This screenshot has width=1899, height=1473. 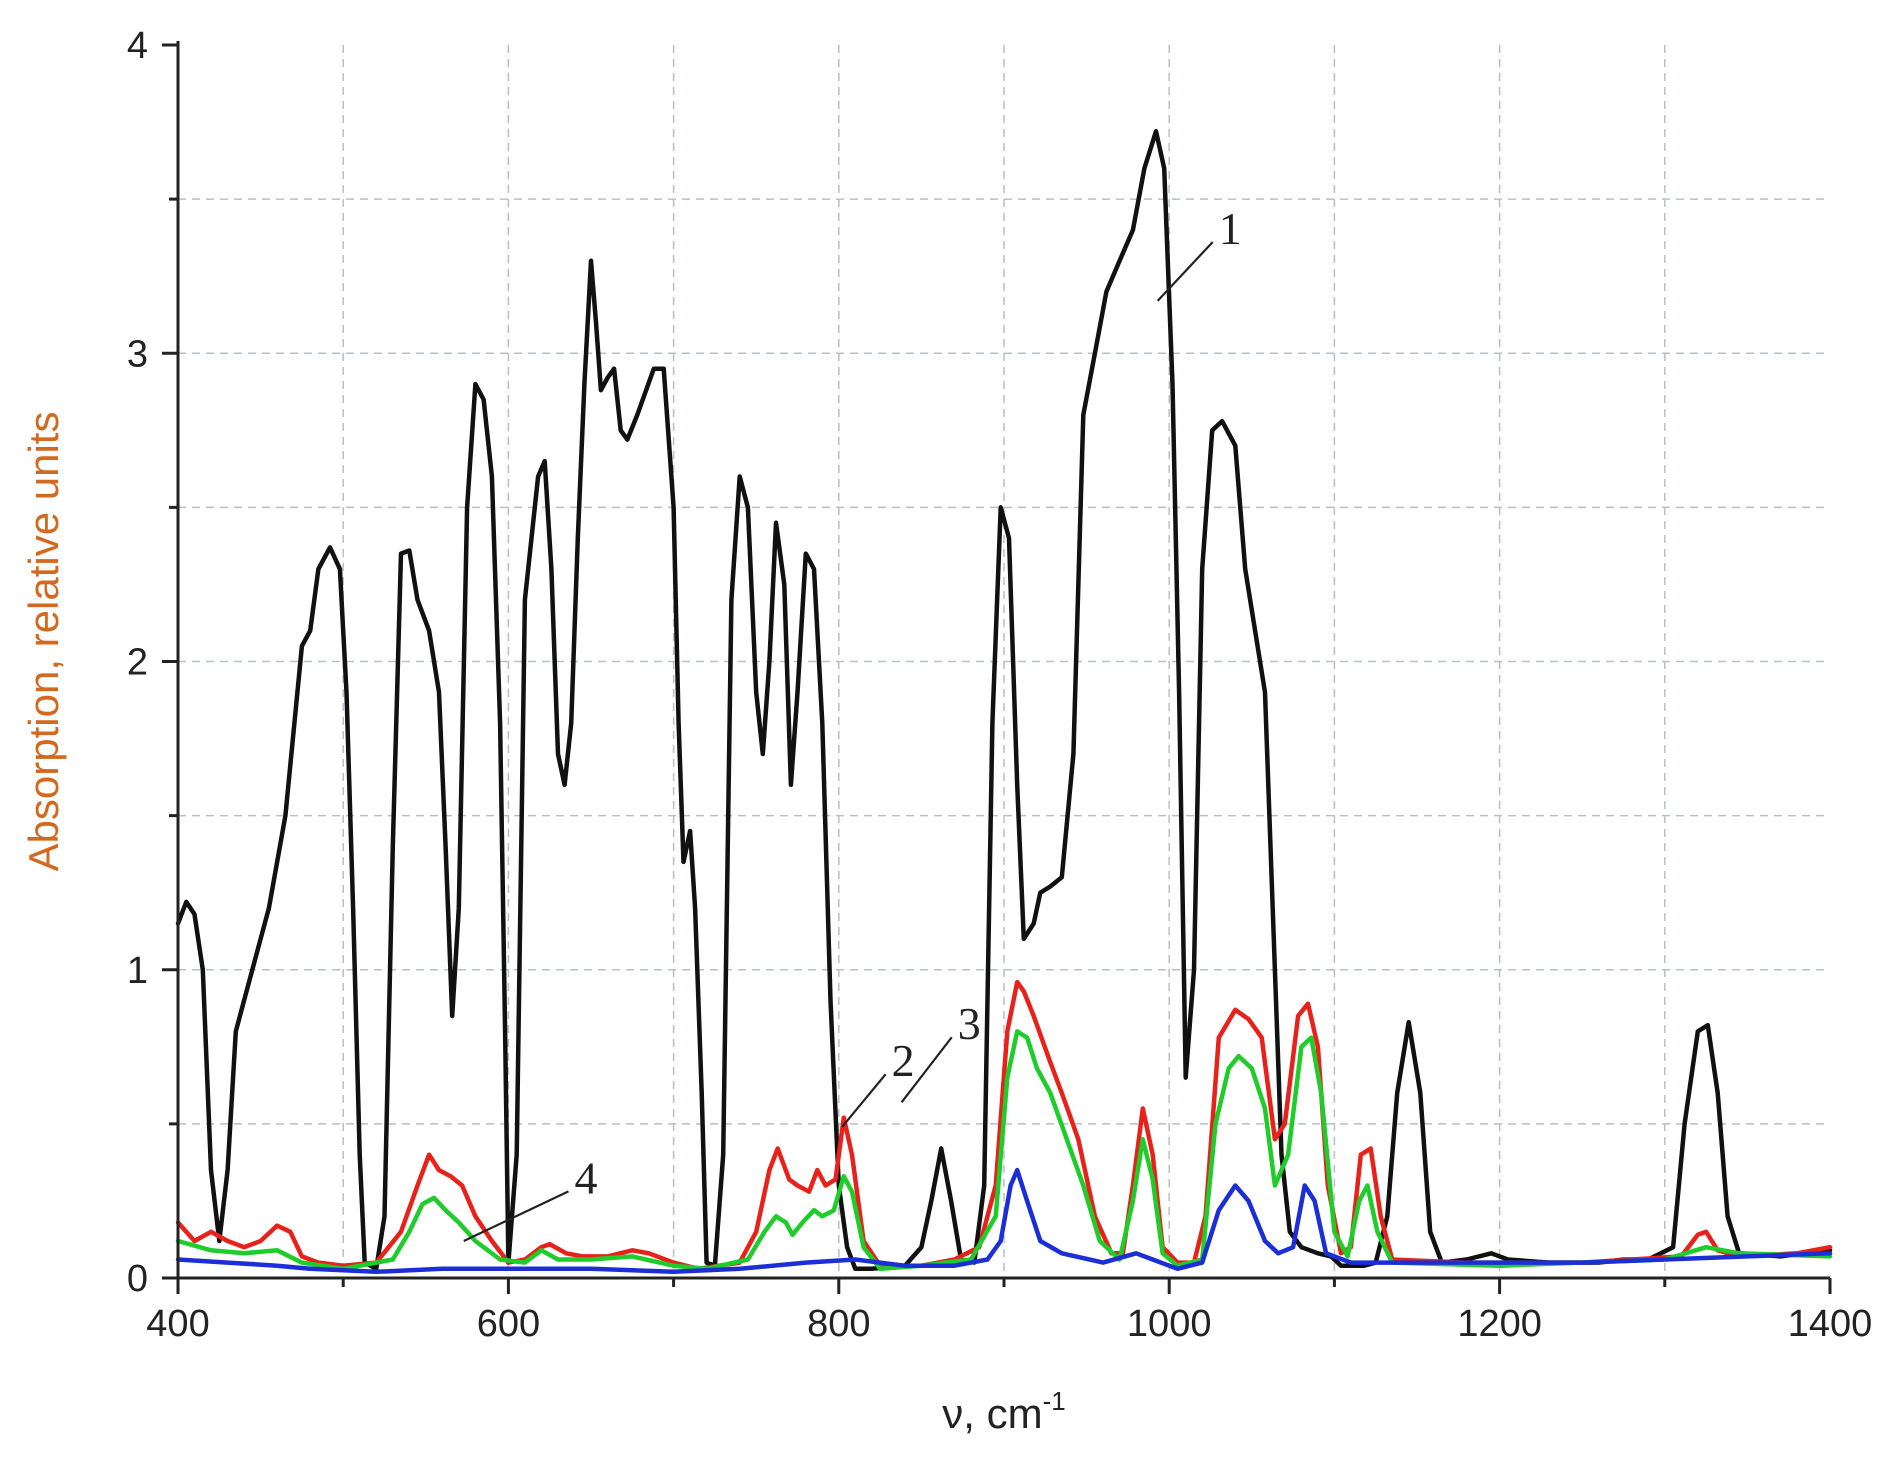 What do you see at coordinates (1169, 1324) in the screenshot?
I see `x-tick-label: 1000` at bounding box center [1169, 1324].